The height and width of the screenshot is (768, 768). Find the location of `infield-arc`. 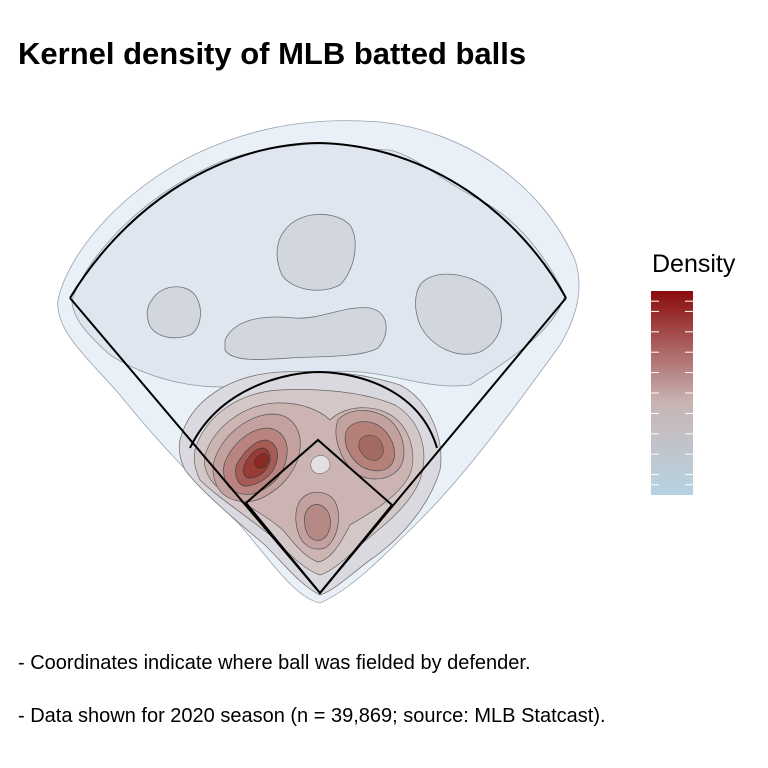

infield-arc is located at coordinates (313, 409).